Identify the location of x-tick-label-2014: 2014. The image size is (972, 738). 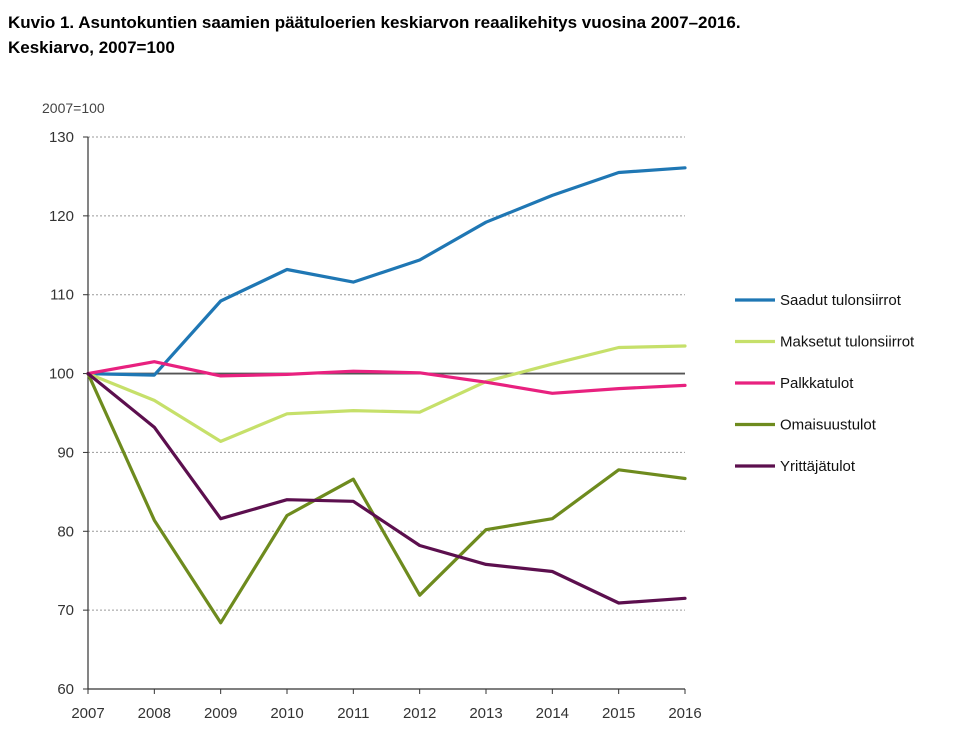
(552, 713).